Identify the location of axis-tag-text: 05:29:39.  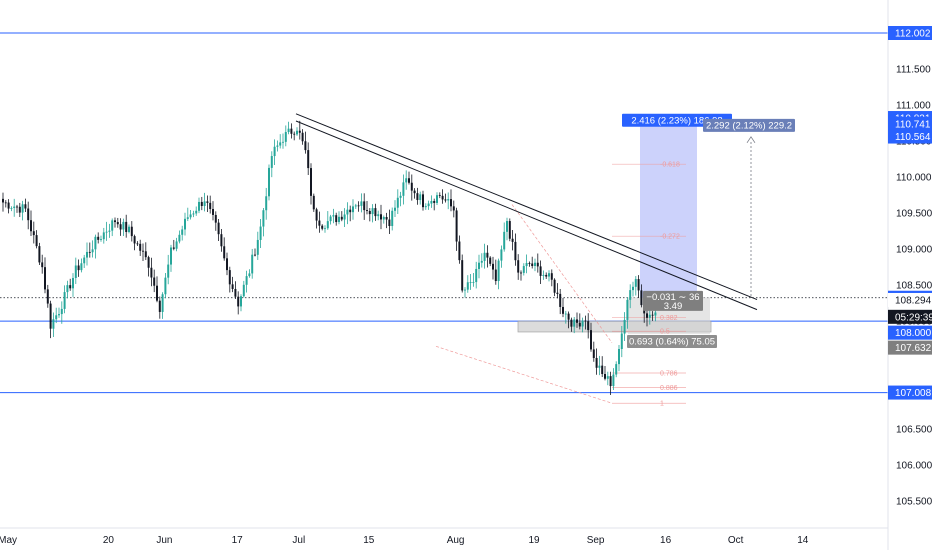
(913, 317).